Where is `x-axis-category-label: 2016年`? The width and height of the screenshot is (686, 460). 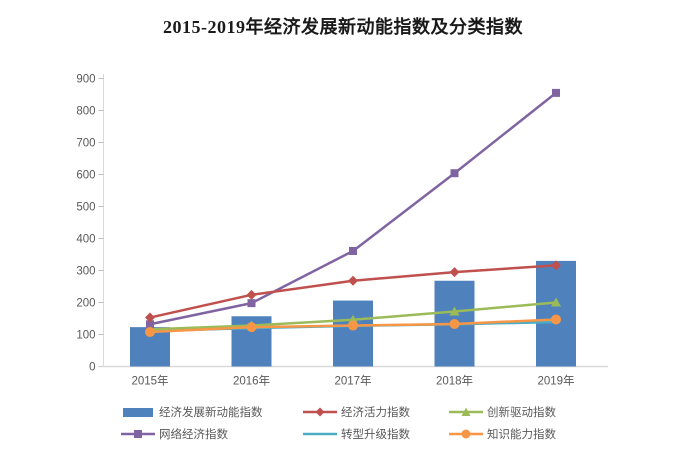 x-axis-category-label: 2016年 is located at coordinates (251, 381).